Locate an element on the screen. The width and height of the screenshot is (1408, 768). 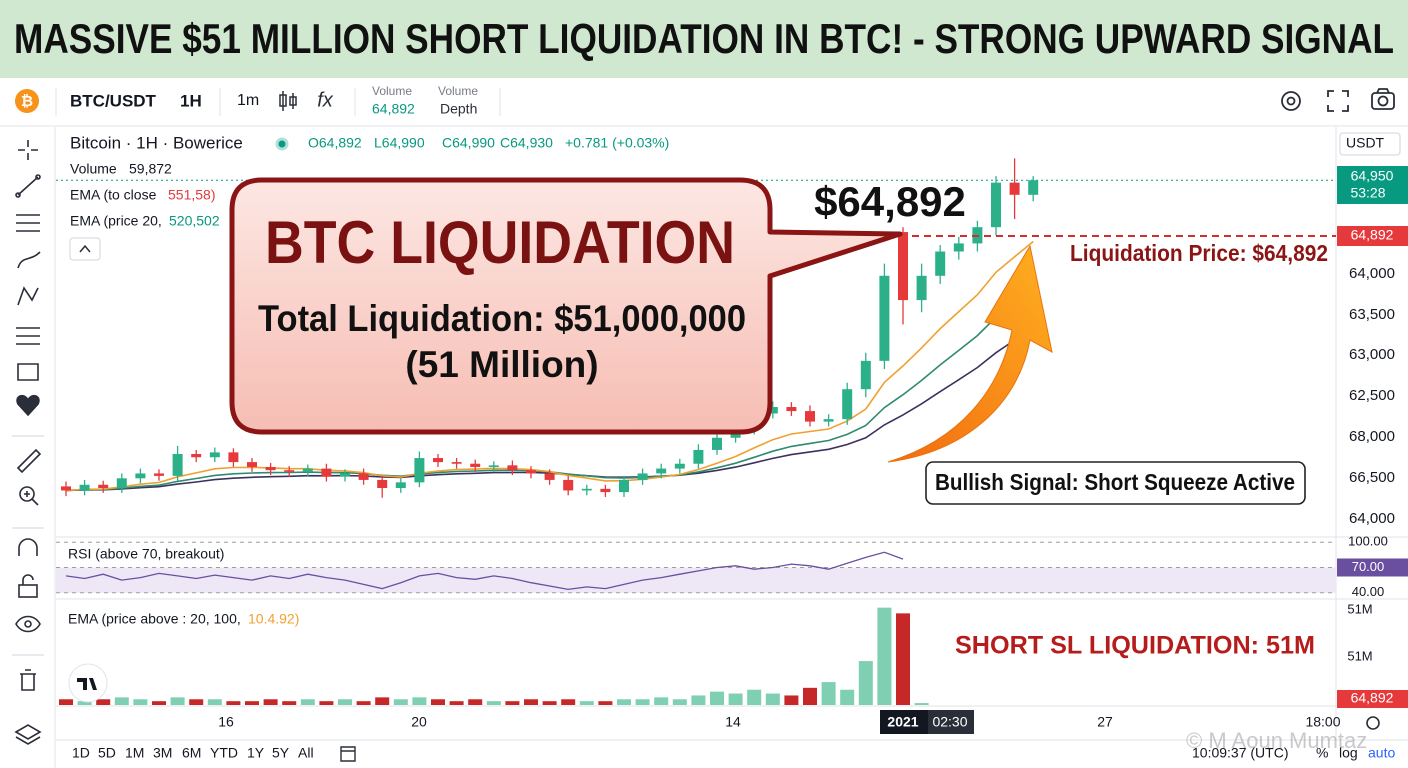
rsi-line is located at coordinates (484, 571).